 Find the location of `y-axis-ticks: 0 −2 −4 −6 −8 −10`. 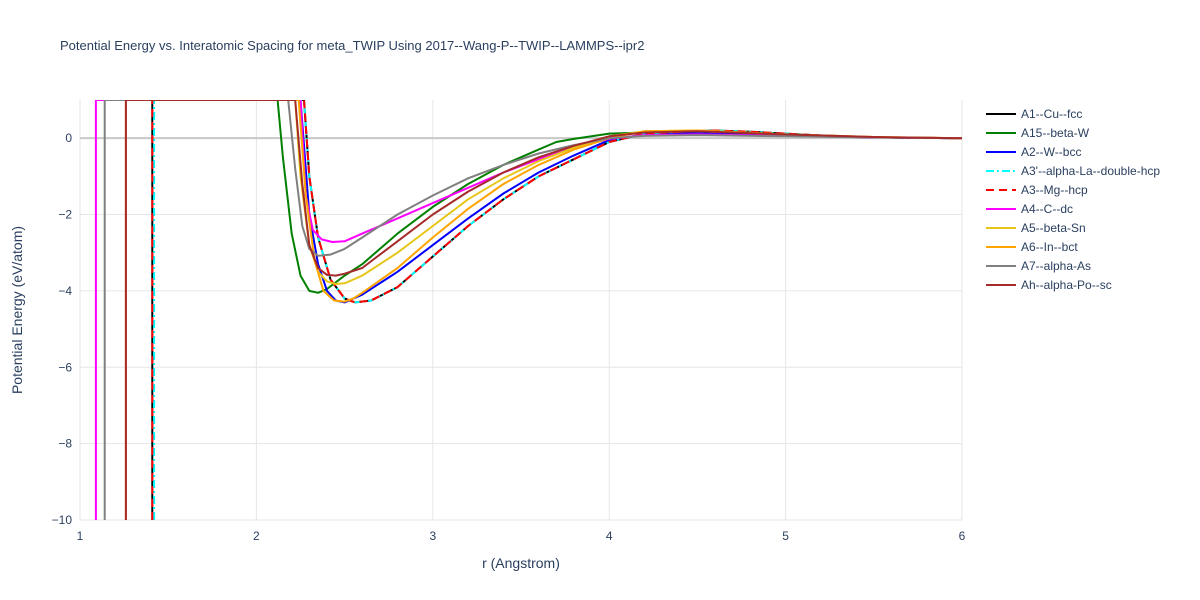

y-axis-ticks: 0 −2 −4 −6 −8 −10 is located at coordinates (62, 329).